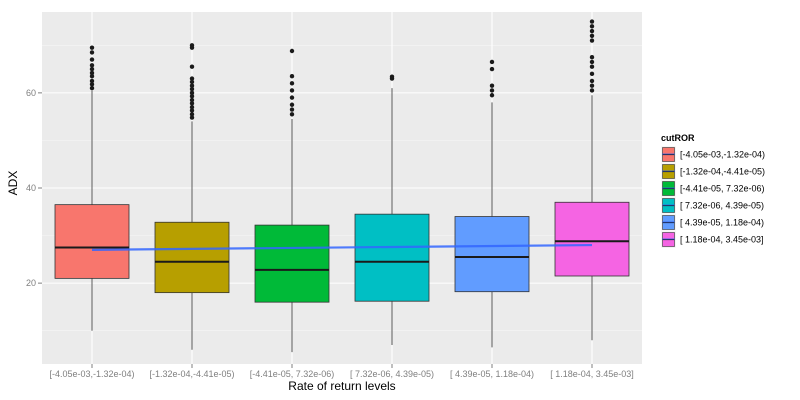 The width and height of the screenshot is (800, 400). I want to click on trend-line, so click(342, 247).